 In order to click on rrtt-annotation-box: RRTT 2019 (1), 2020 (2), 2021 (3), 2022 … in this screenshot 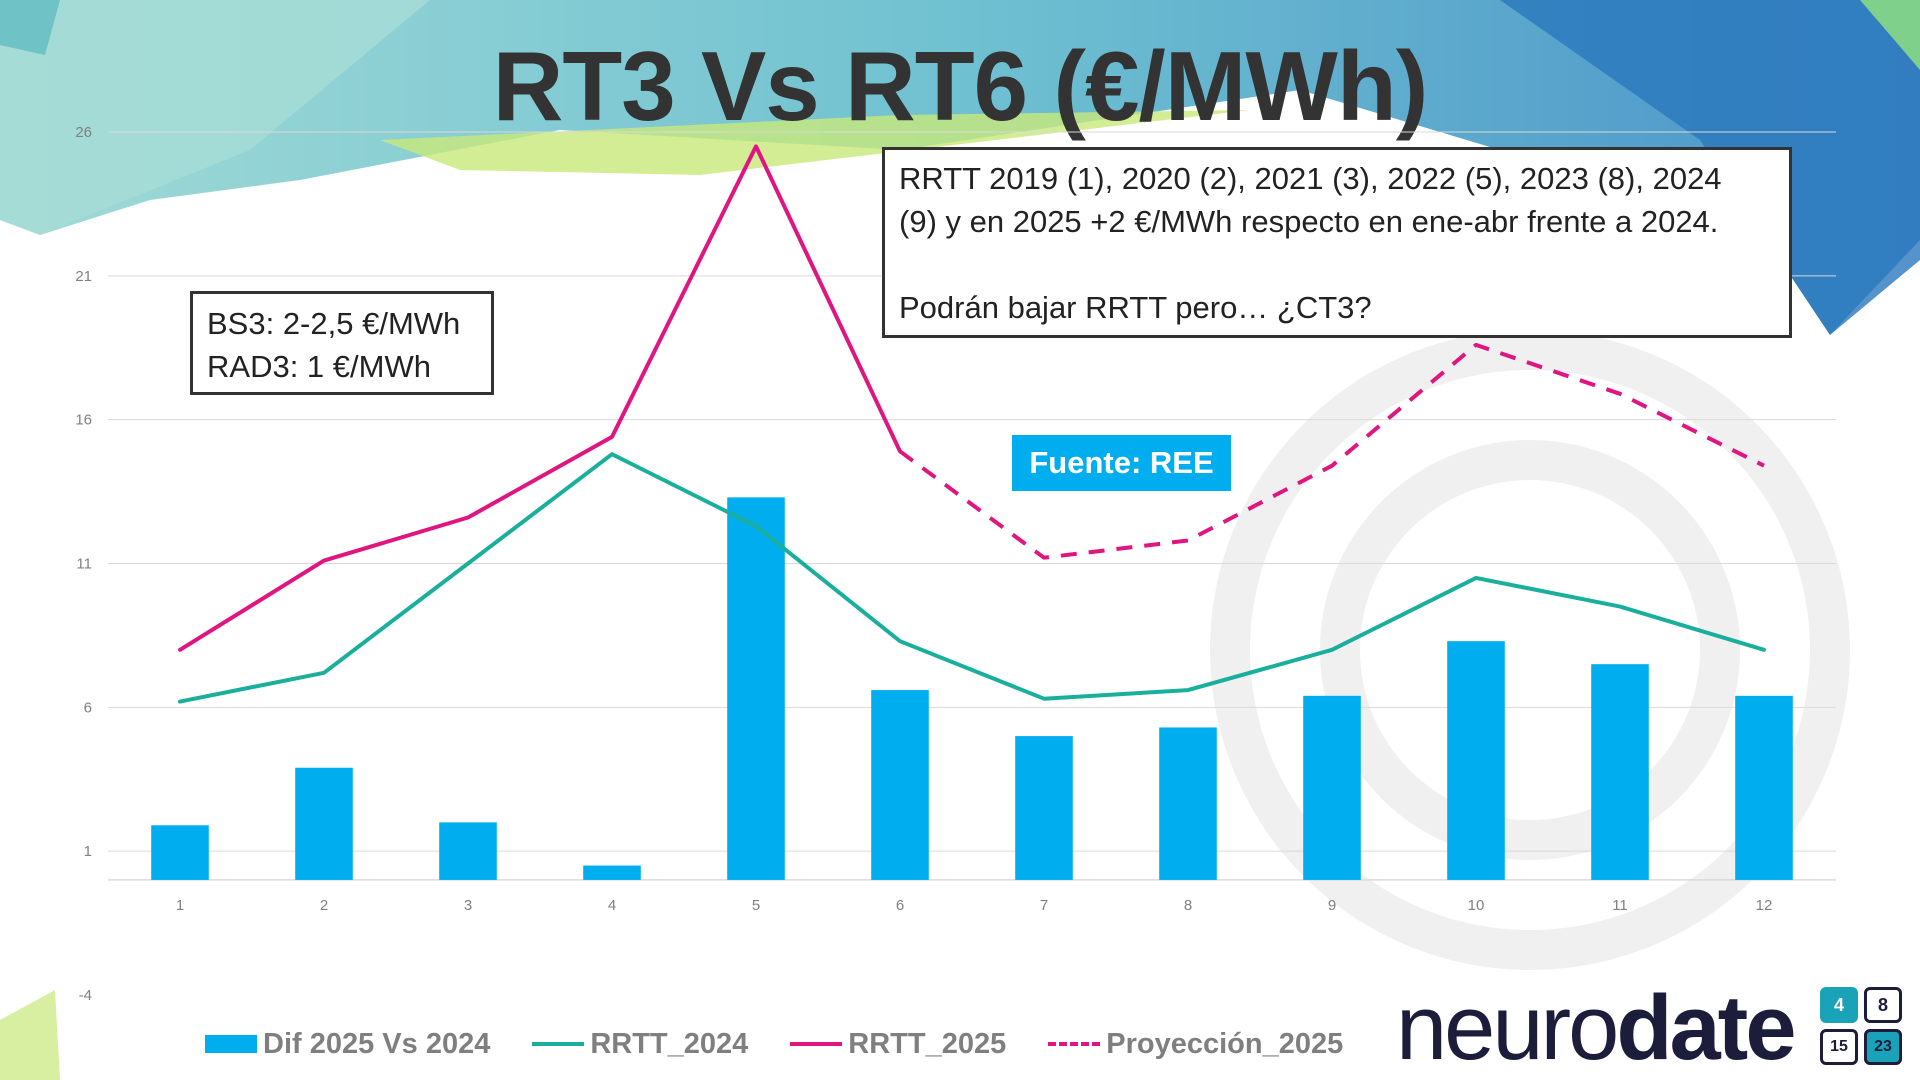, I will do `click(1337, 242)`.